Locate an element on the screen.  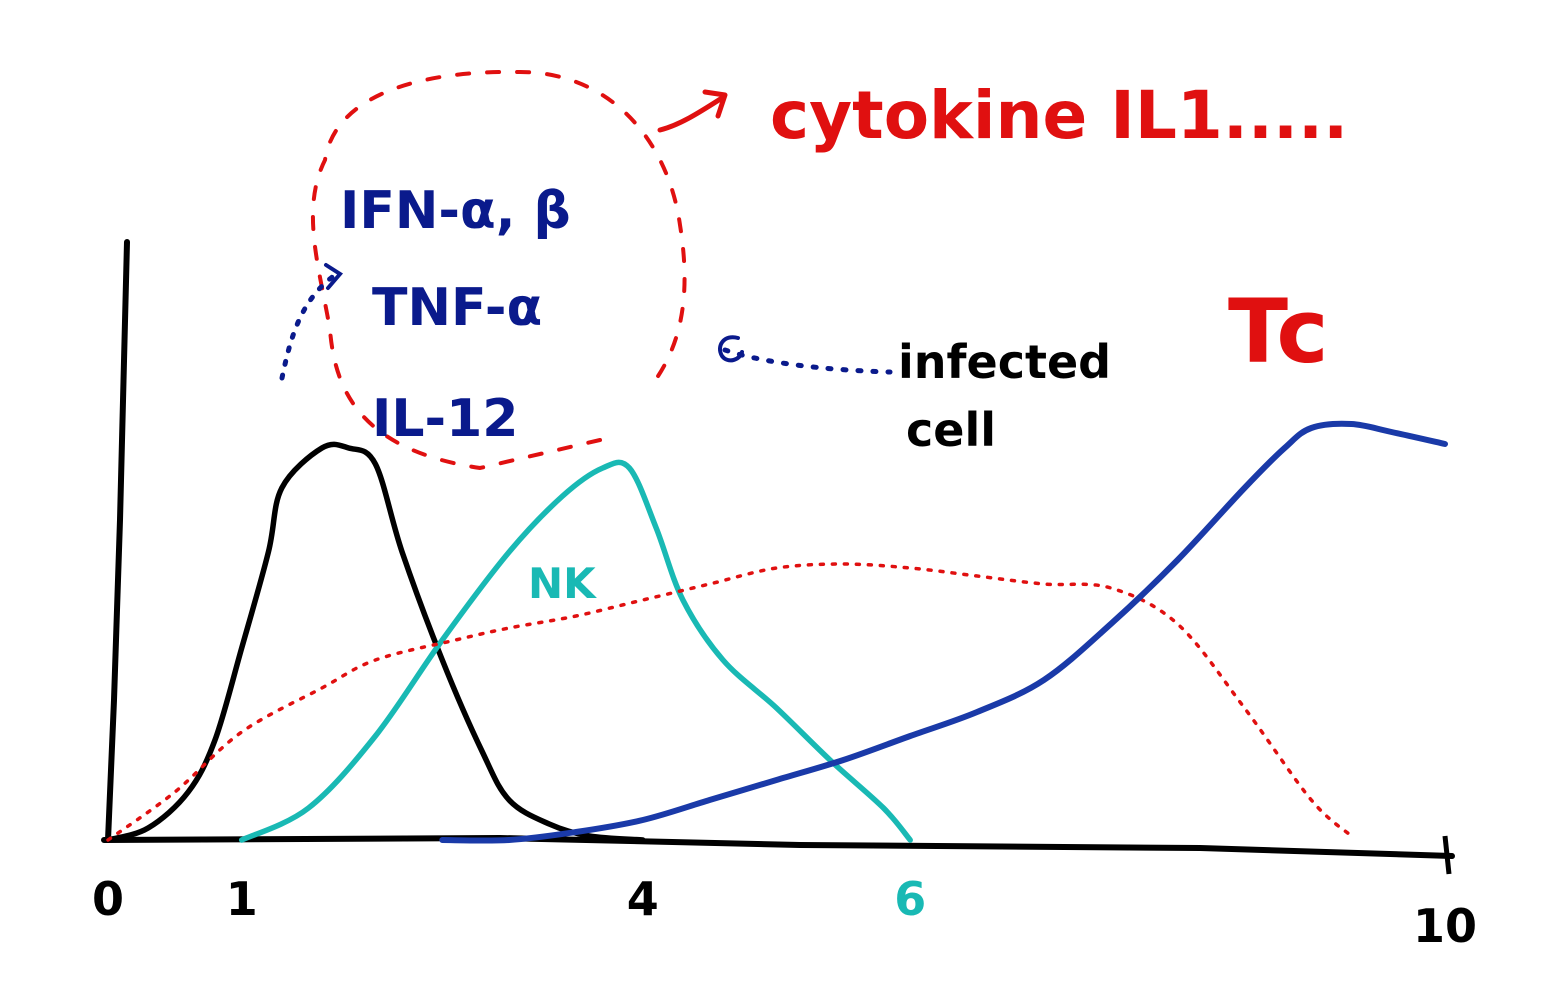
annotation-ifn: IFN-α, β is located at coordinates (455, 211).